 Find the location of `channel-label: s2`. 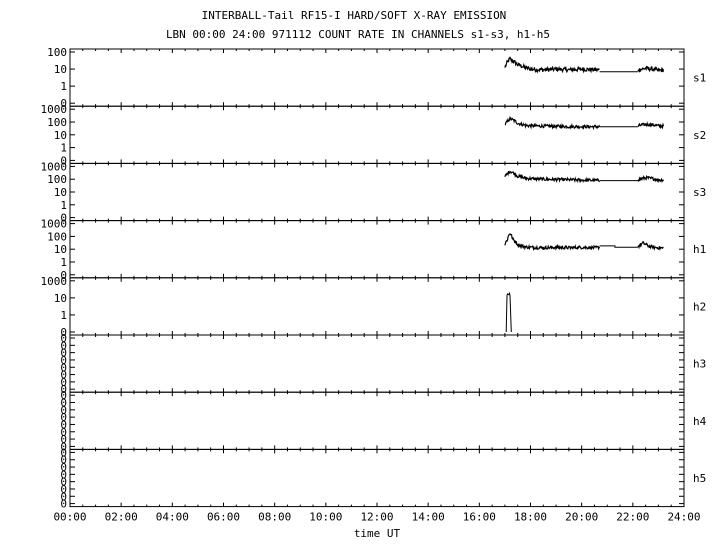

channel-label: s2 is located at coordinates (699, 135).